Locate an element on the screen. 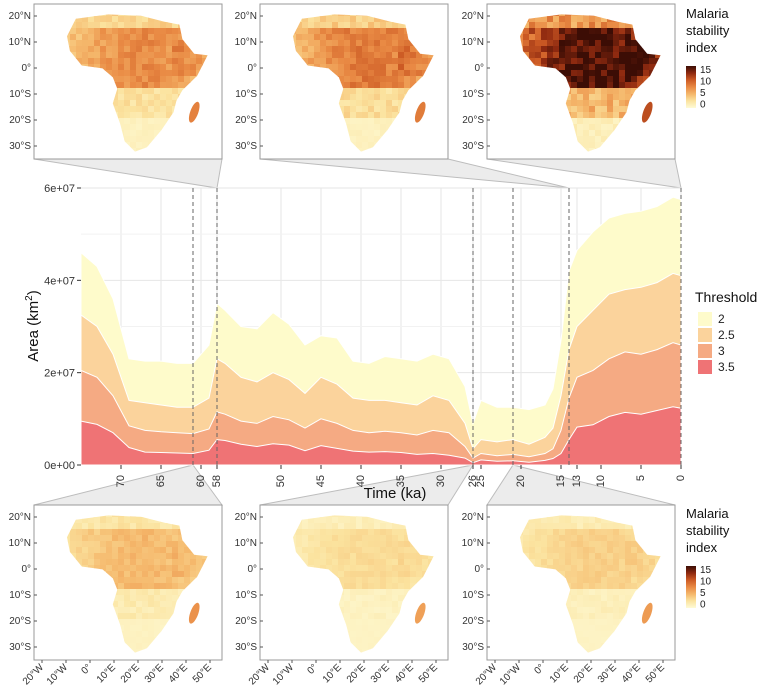  y-tick-label: 2e+07 is located at coordinates (59, 374).